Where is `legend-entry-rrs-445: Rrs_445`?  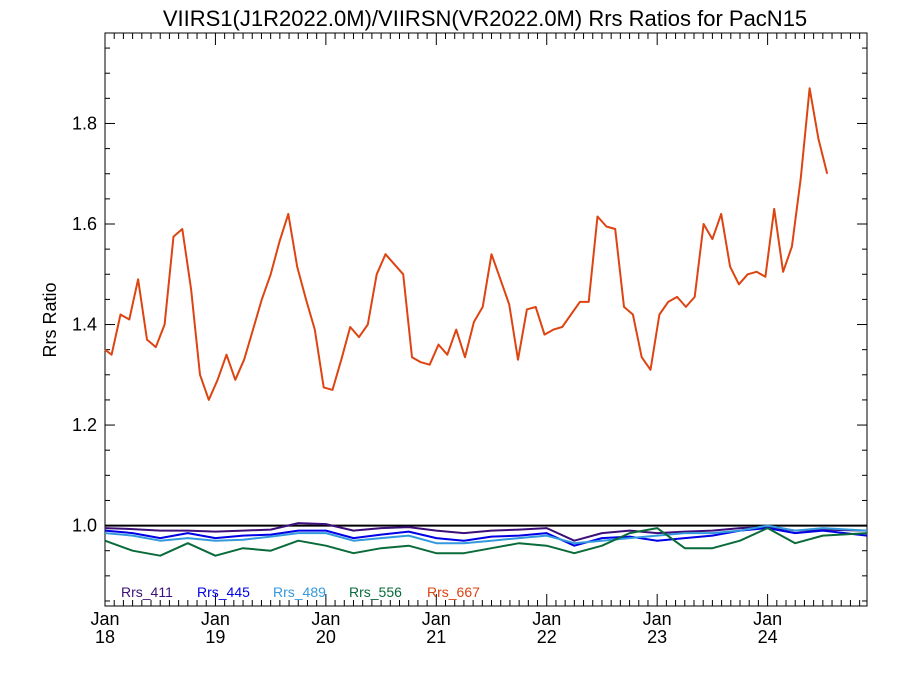 legend-entry-rrs-445: Rrs_445 is located at coordinates (223, 592).